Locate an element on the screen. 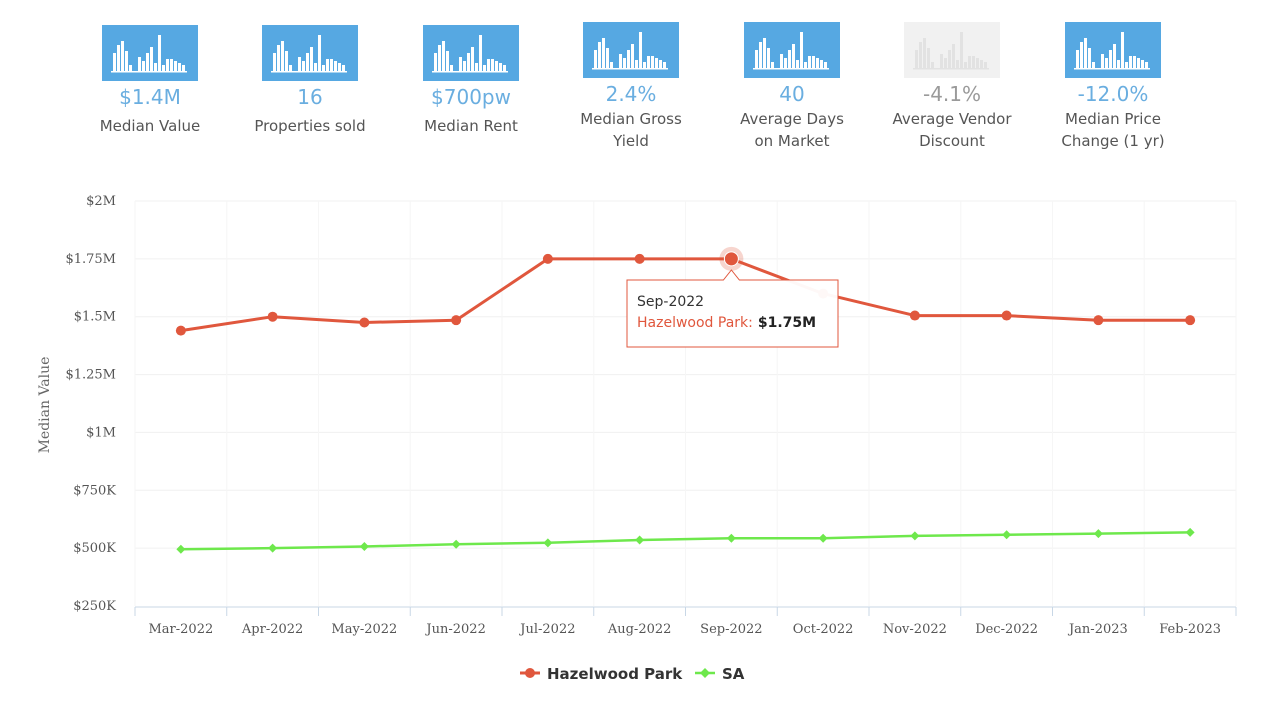 The image size is (1278, 705). y-tick-label: $2M is located at coordinates (101, 201).